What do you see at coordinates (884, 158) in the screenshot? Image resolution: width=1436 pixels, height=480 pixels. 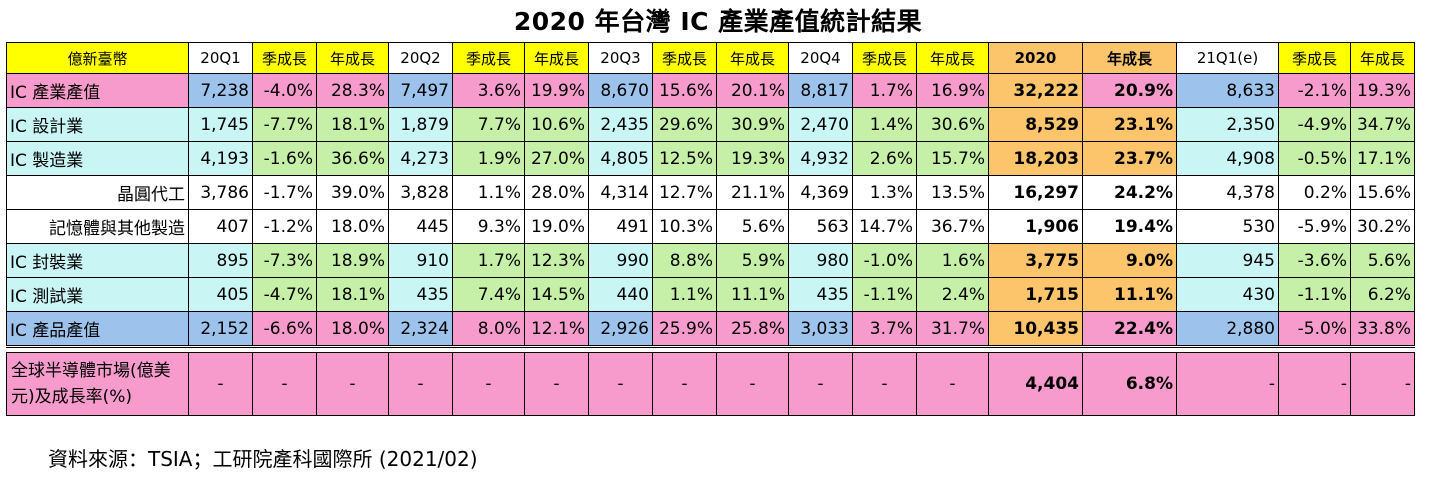 I see `table-cell: 2.6%` at bounding box center [884, 158].